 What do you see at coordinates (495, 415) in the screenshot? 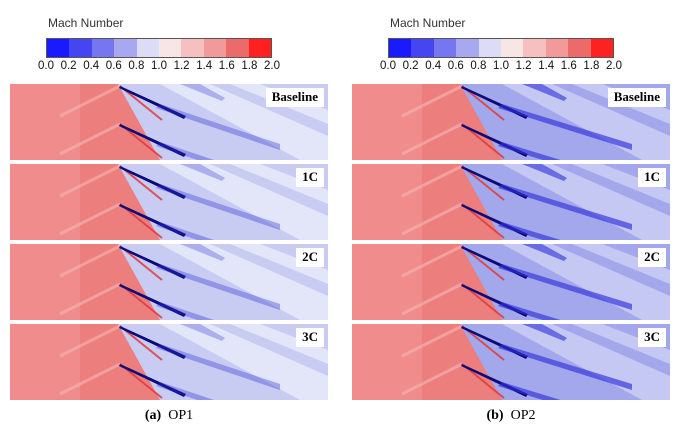
I see `caption-letter: (b)` at bounding box center [495, 415].